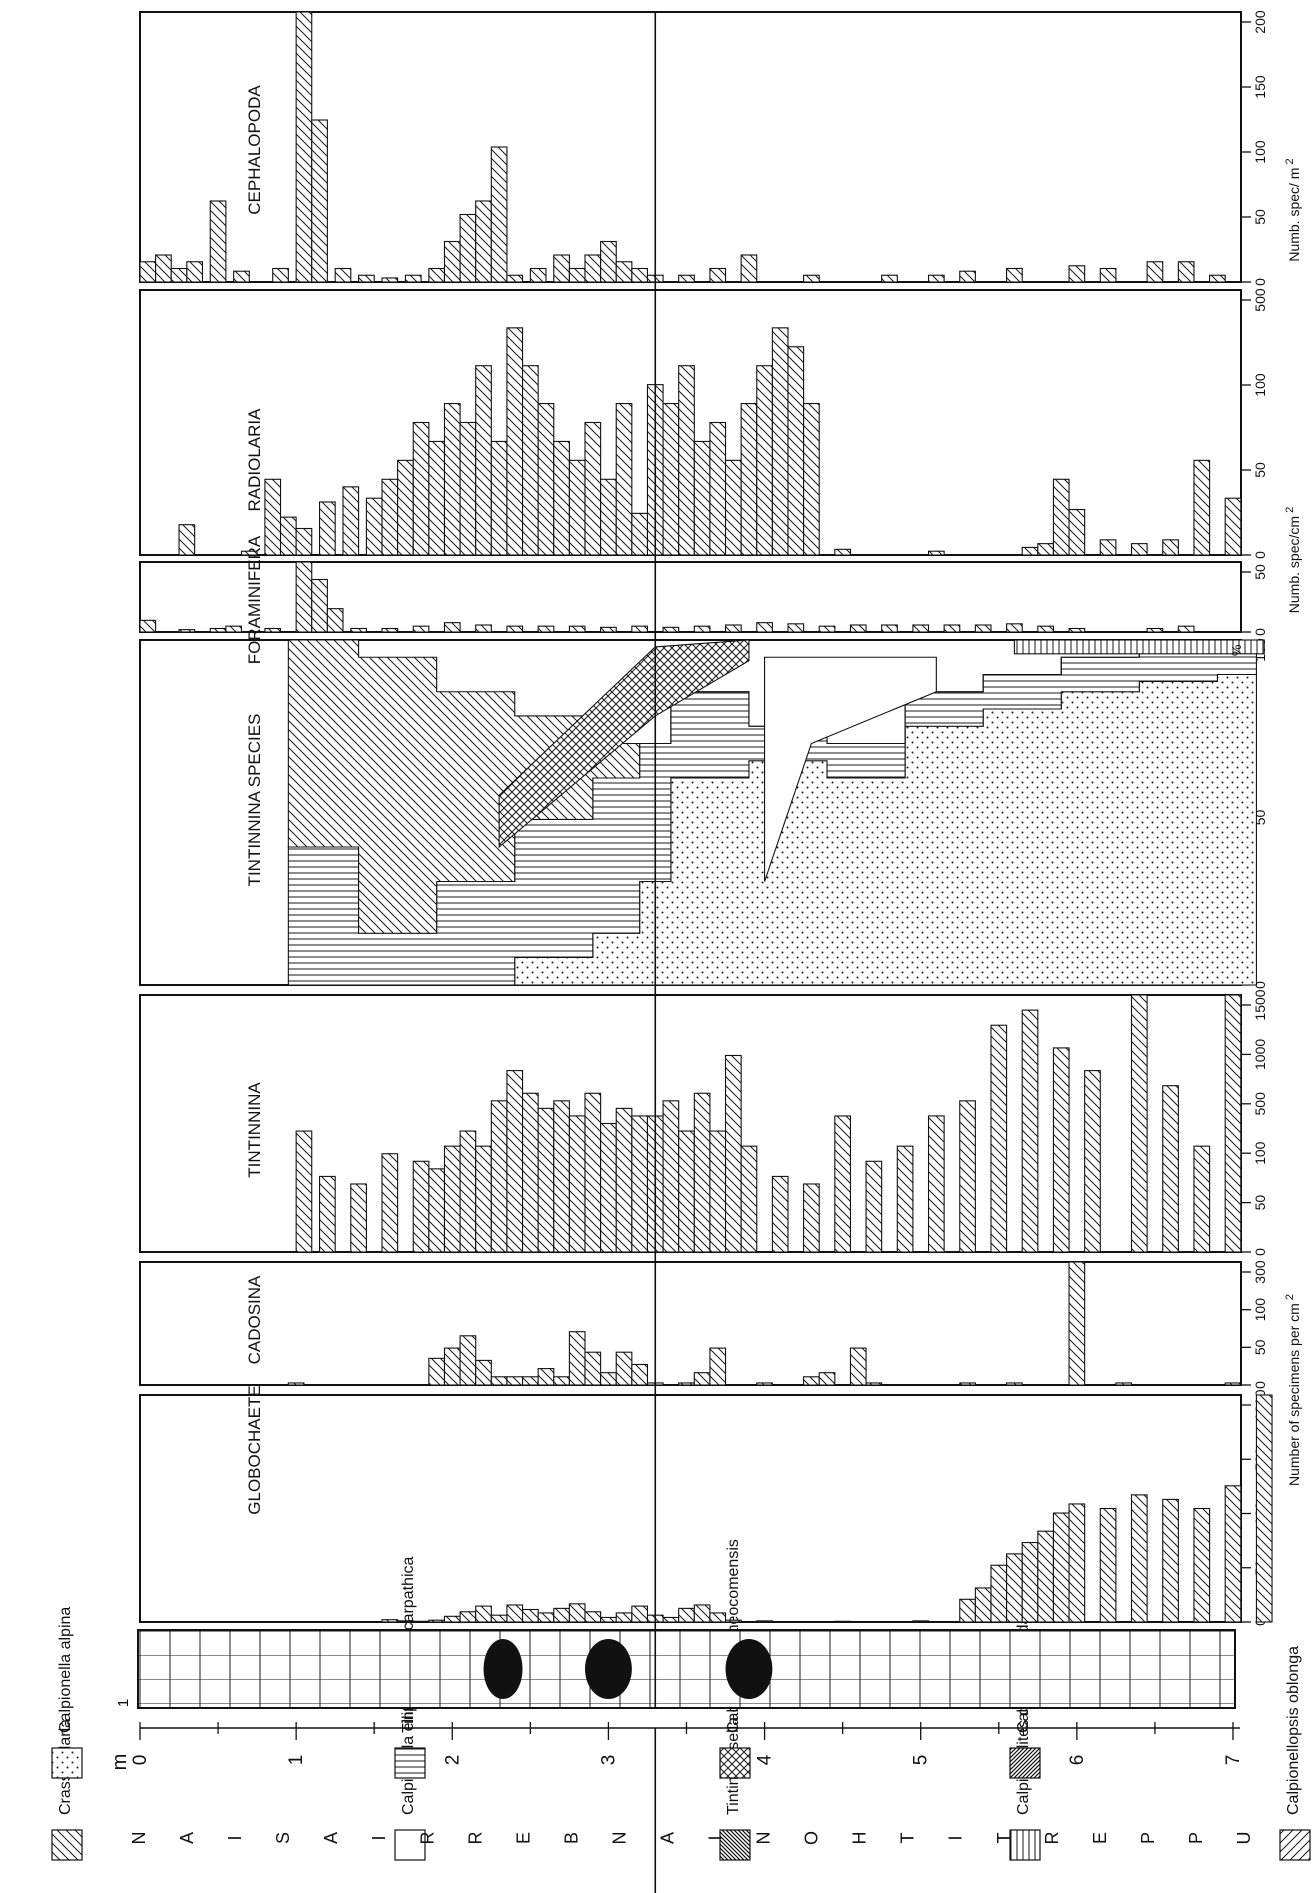 Image resolution: width=1315 pixels, height=1893 pixels. Describe the element at coordinates (706, 1505) in the screenshot. I see `panel-globochaete: 0501005001000GLOBOCHAETE` at that location.